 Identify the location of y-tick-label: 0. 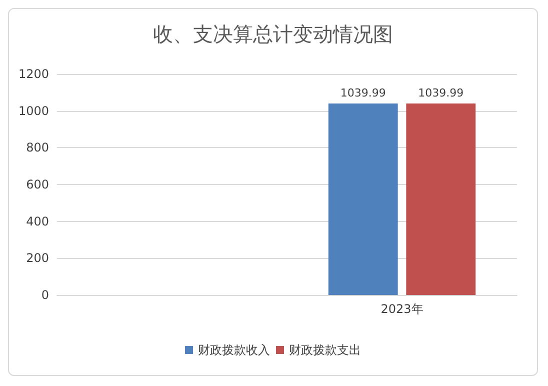
(45, 295).